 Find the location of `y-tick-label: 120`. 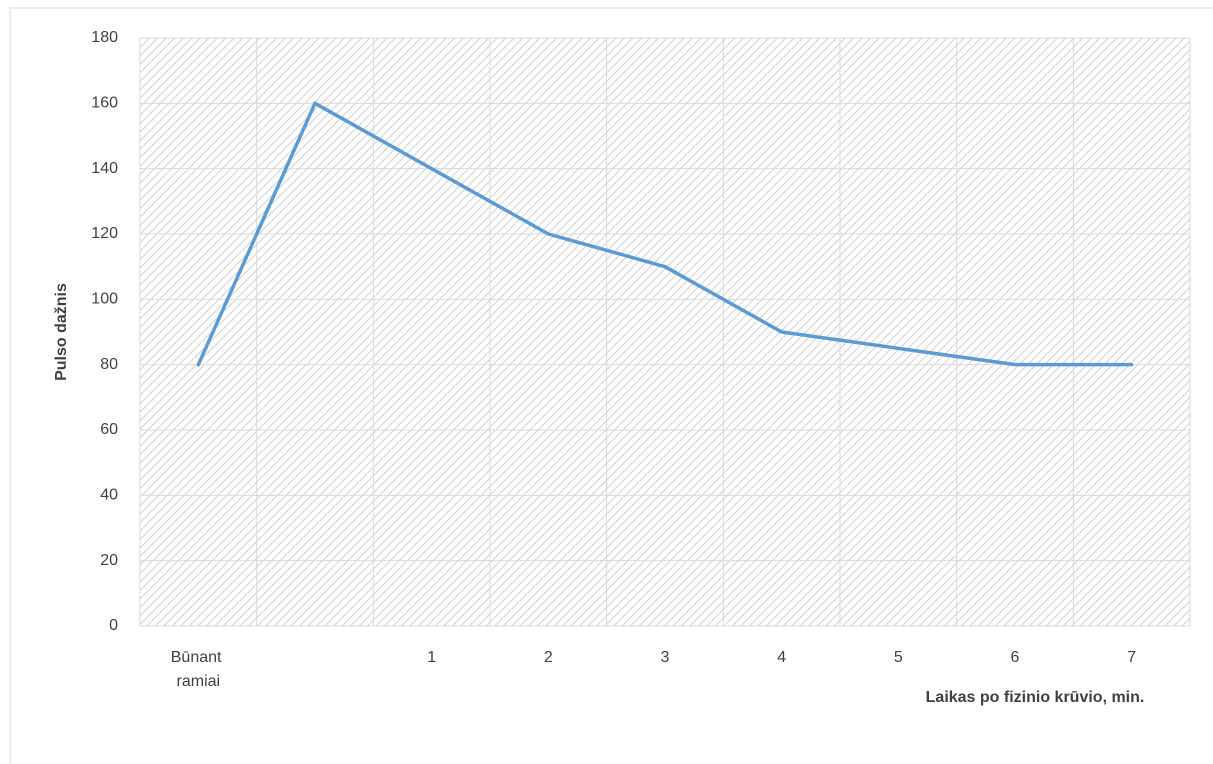

y-tick-label: 120 is located at coordinates (104, 233).